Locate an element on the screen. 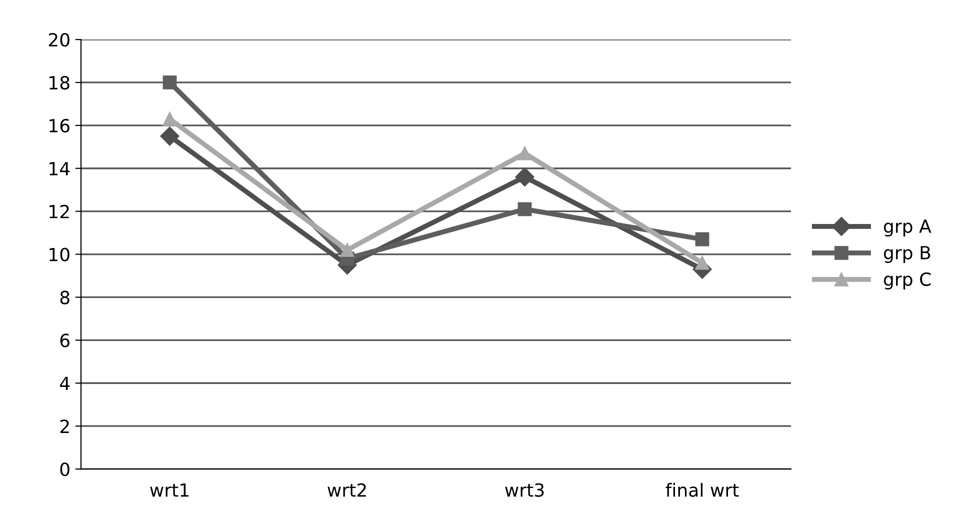 Image resolution: width=953 pixels, height=527 pixels. y-tick-label: 10 is located at coordinates (60, 255).